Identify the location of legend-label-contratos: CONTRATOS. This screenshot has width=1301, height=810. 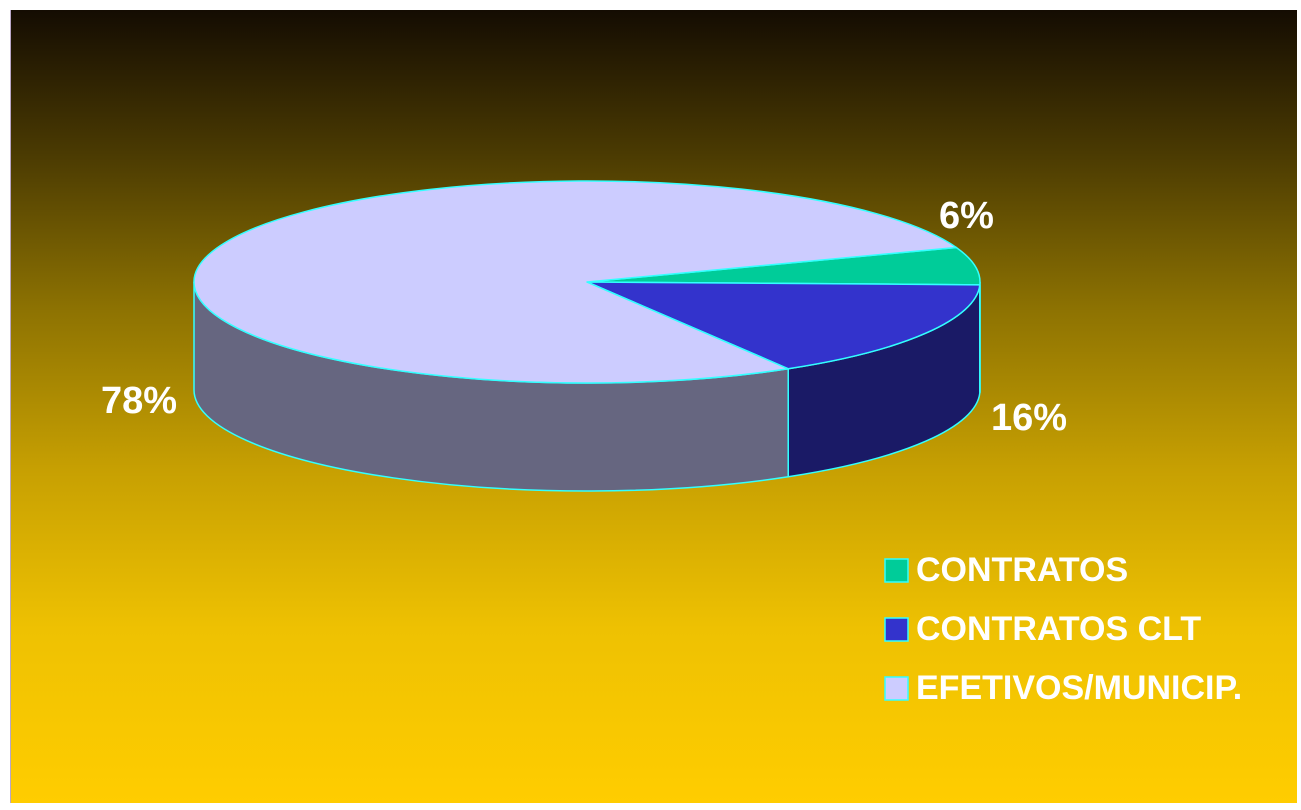
(1022, 570).